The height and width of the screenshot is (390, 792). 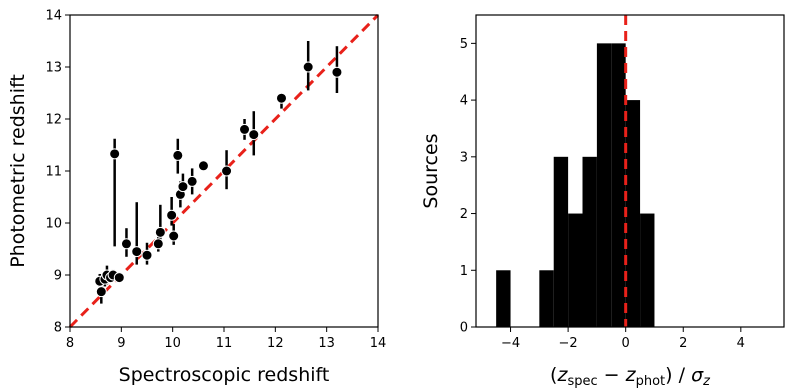 I want to click on scatter-y-tick-label: 12, so click(x=53, y=120).